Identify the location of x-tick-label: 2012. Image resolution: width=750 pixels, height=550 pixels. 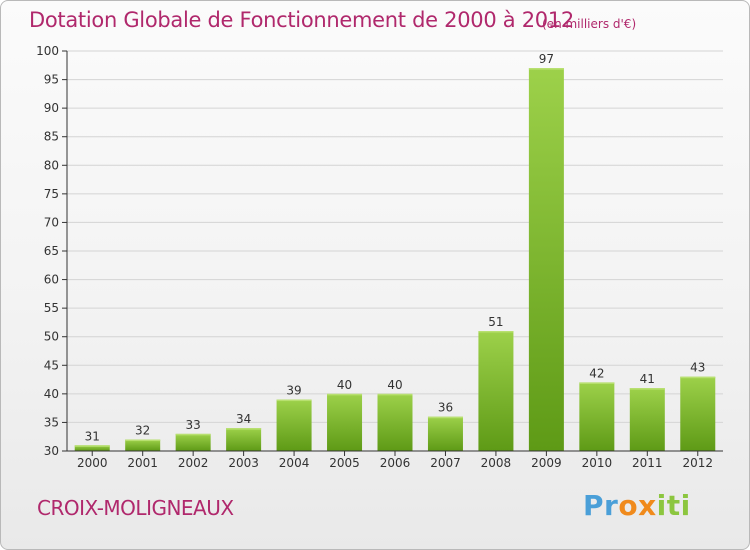
(697, 463).